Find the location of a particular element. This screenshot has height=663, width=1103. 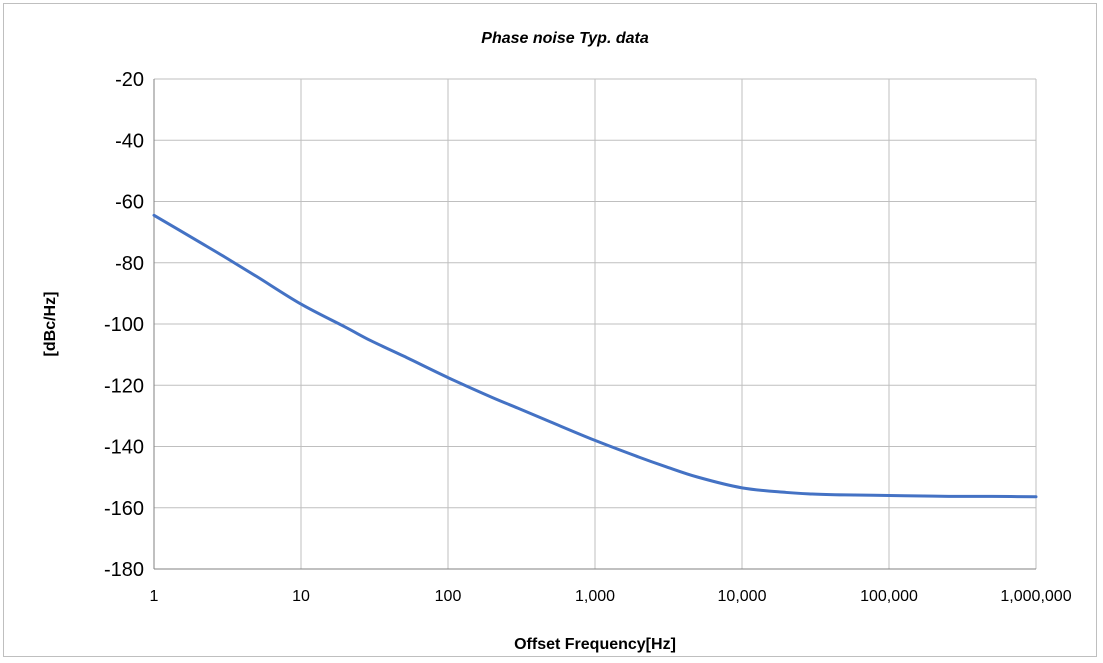

x-tick-label: 100 is located at coordinates (448, 596).